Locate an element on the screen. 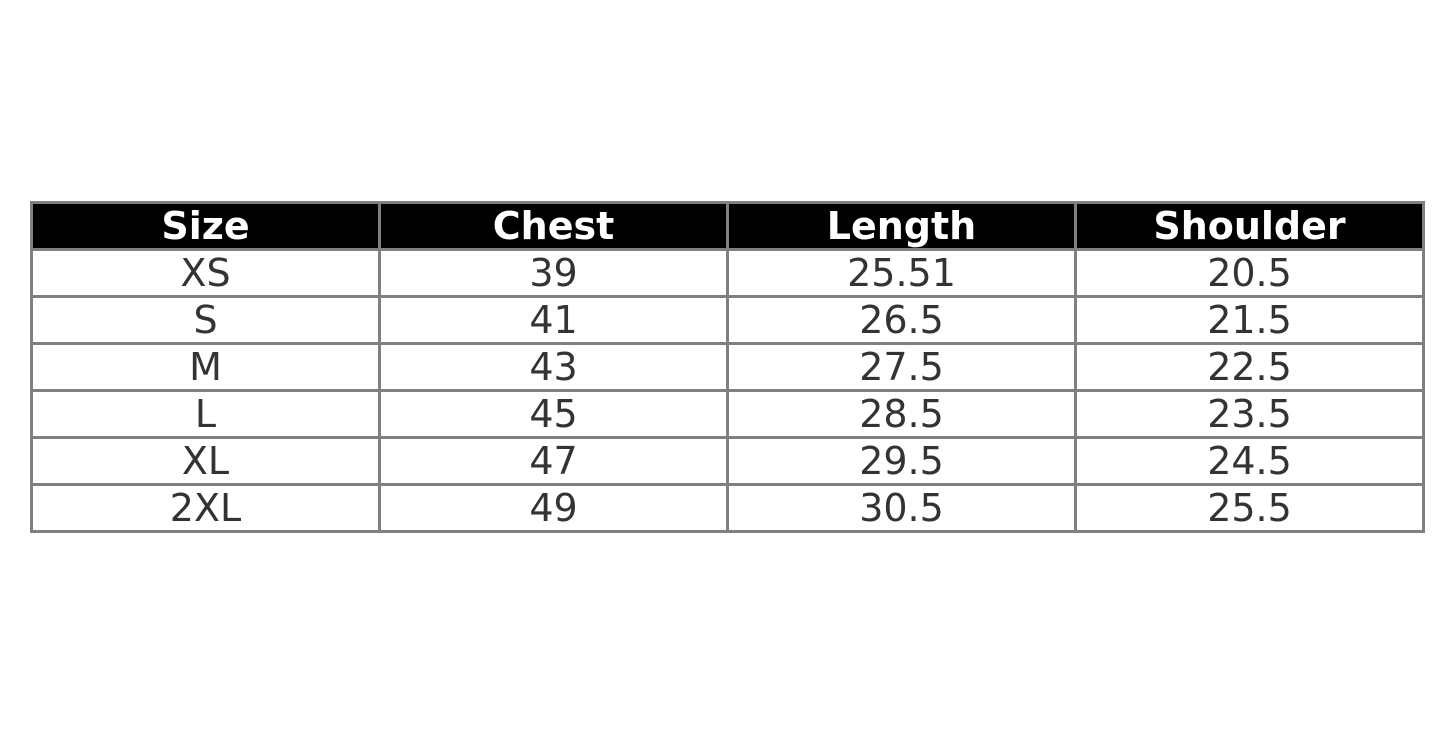 Image resolution: width=1455 pixels, height=753 pixels. table-row: XS 39 25.51 20.5 is located at coordinates (727, 273).